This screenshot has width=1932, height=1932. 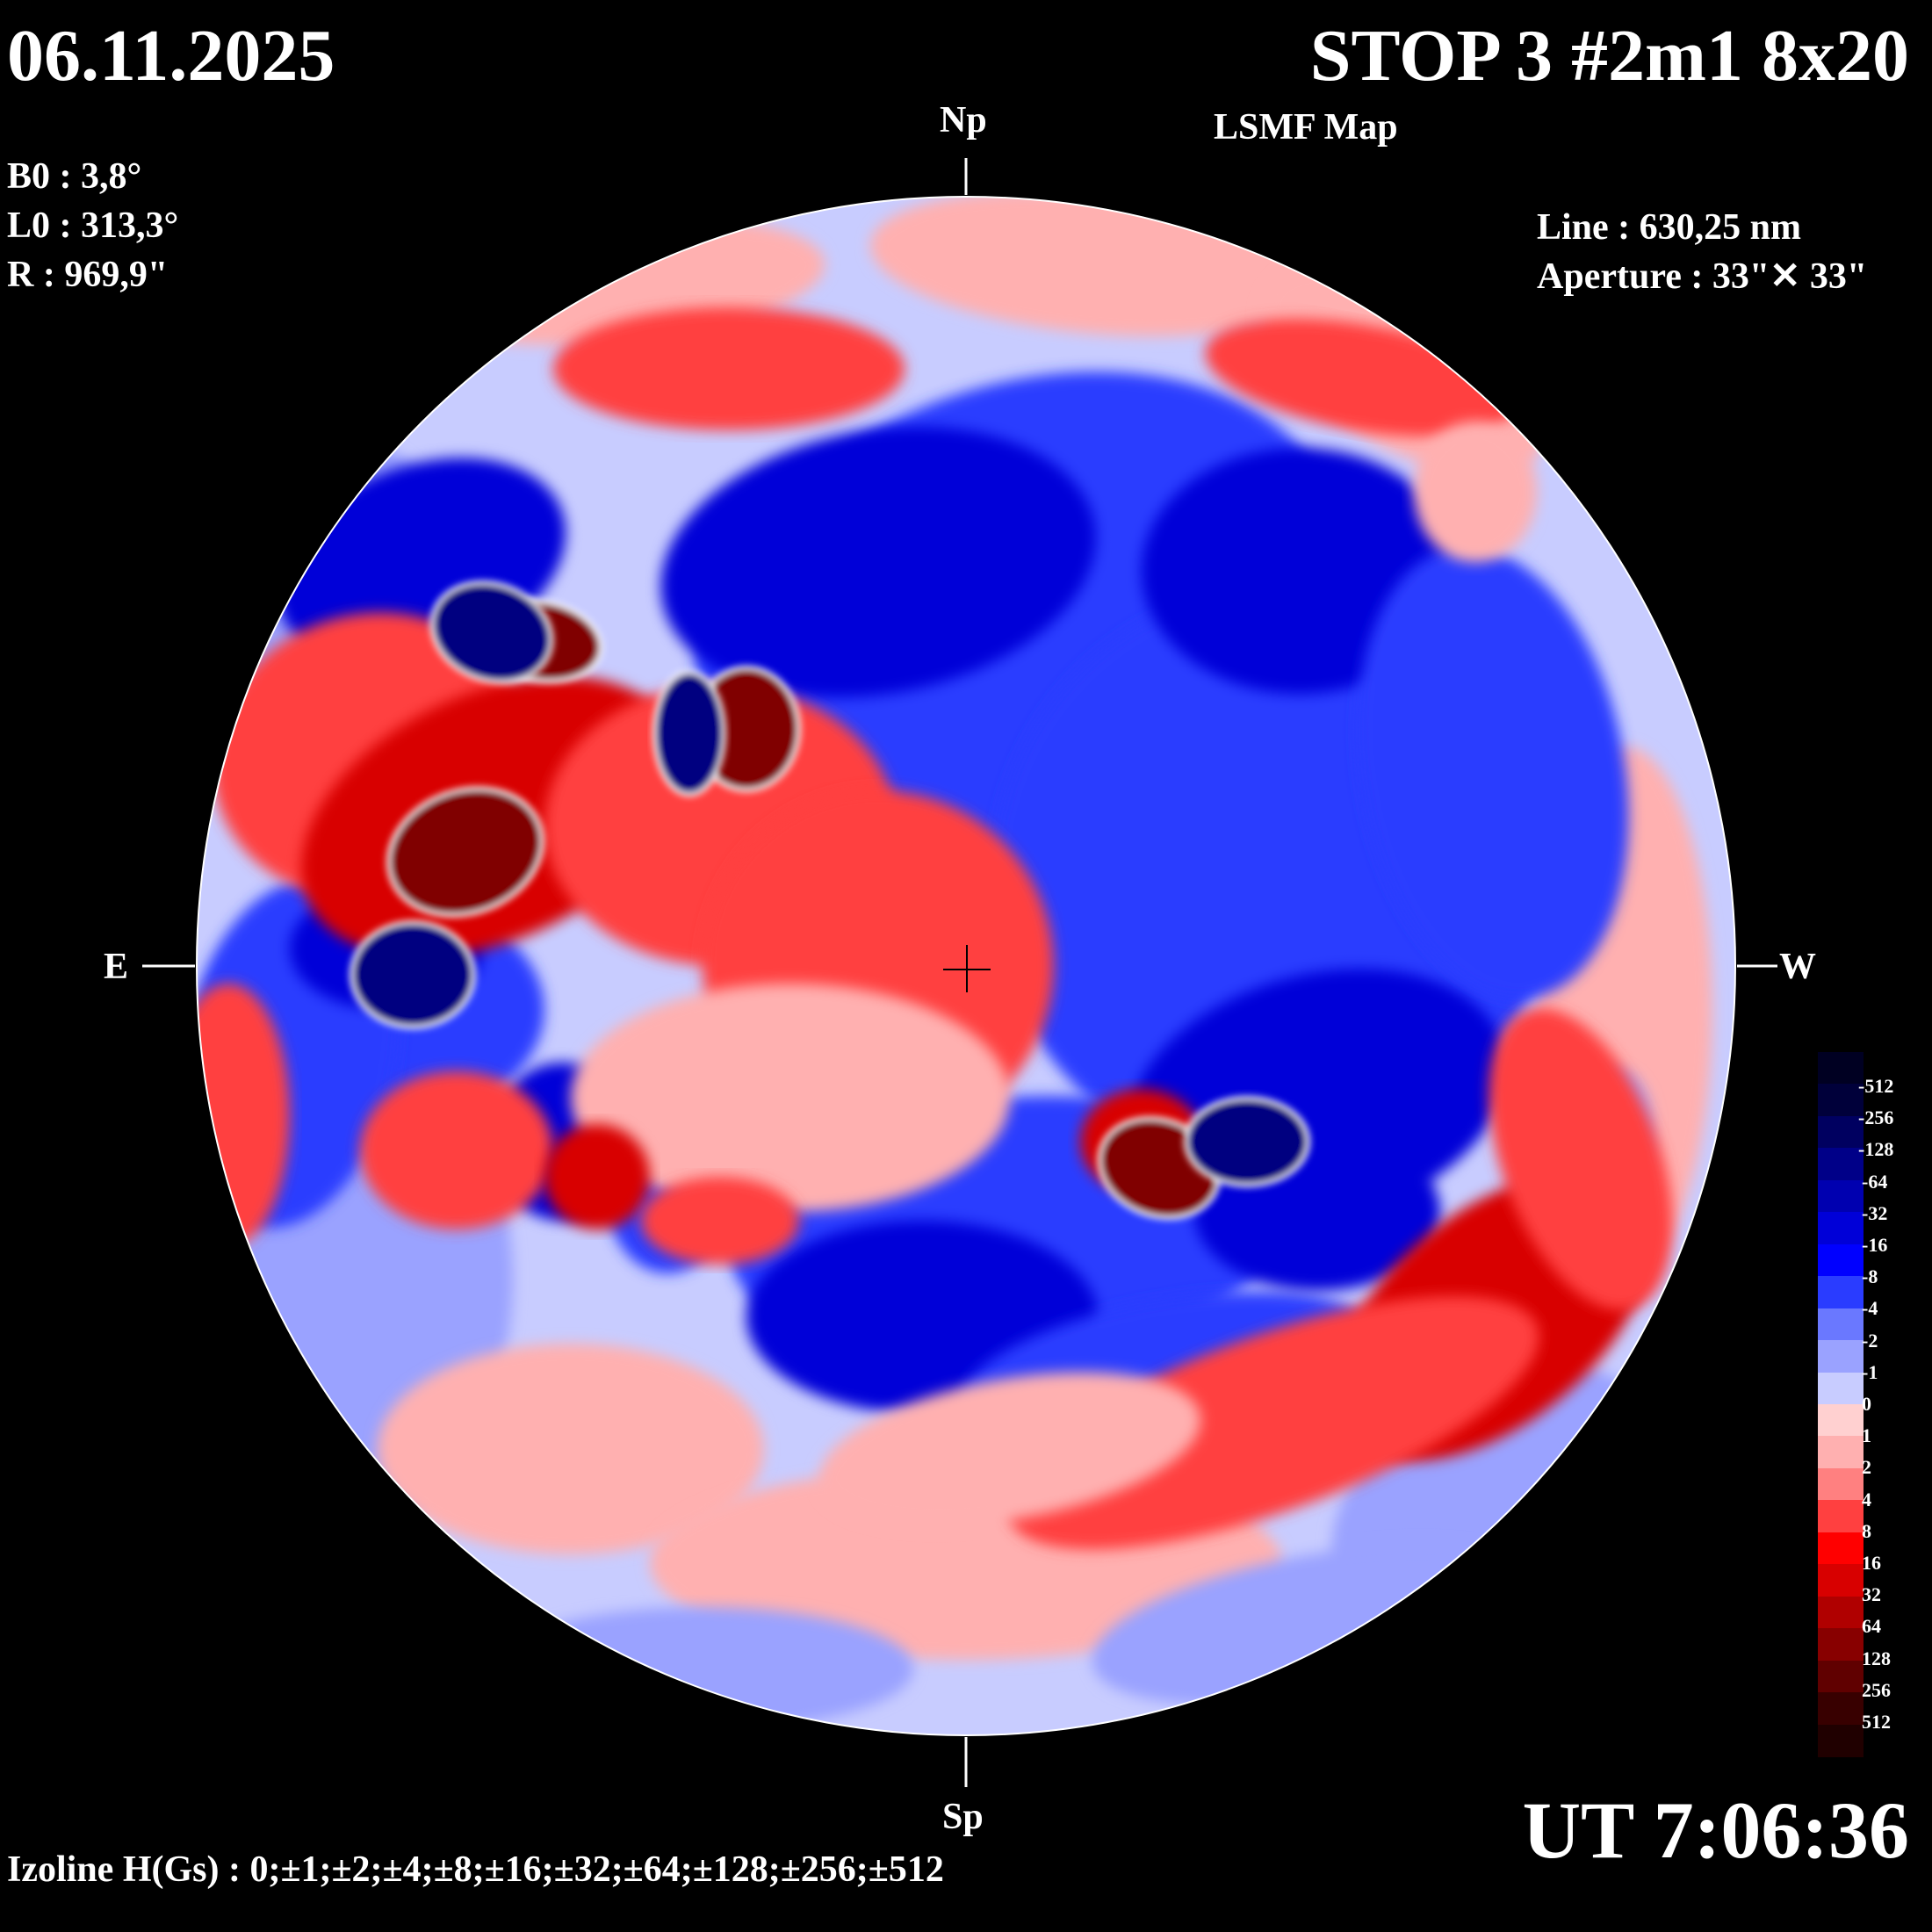 What do you see at coordinates (1867, 1467) in the screenshot?
I see `color-scale-label: 2` at bounding box center [1867, 1467].